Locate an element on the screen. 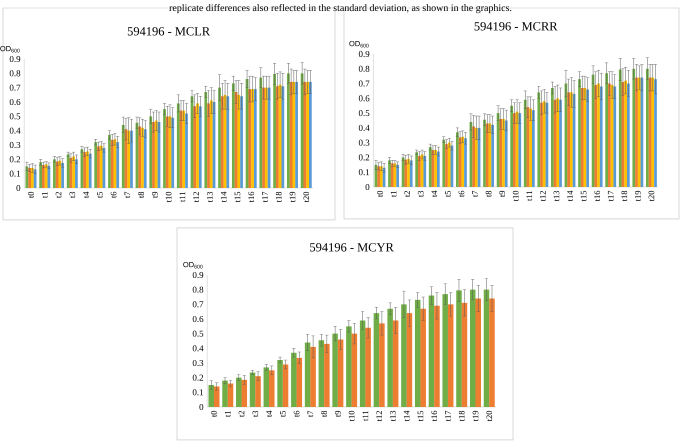 This screenshot has height=441, width=681. x-tick-label: t17 is located at coordinates (448, 416).